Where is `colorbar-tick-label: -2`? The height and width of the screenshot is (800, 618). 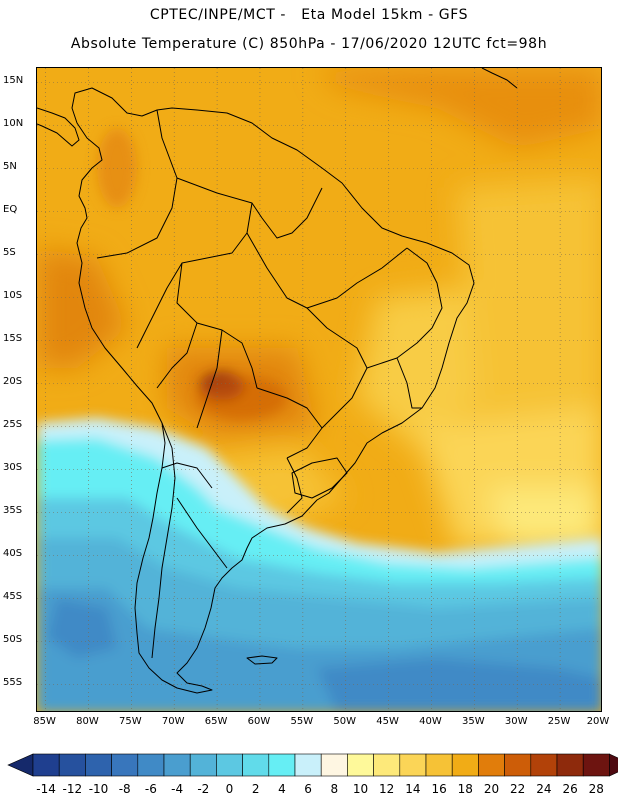 colorbar-tick-label: -2 is located at coordinates (203, 789).